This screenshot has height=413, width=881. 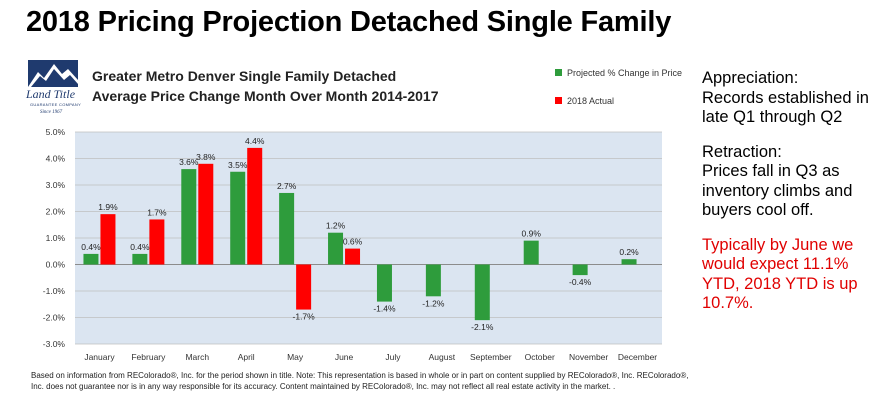 What do you see at coordinates (287, 186) in the screenshot?
I see `data-label: 2.7%` at bounding box center [287, 186].